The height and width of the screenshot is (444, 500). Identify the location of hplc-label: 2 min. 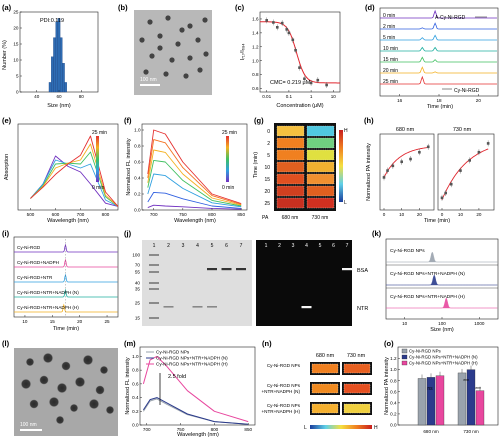
(389, 27).